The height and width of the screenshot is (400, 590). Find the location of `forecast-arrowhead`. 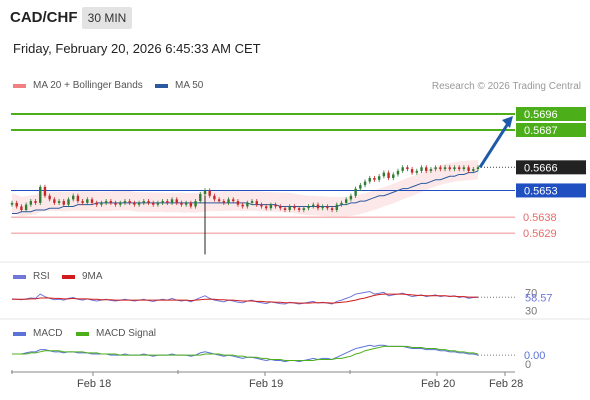

forecast-arrowhead is located at coordinates (507, 122).